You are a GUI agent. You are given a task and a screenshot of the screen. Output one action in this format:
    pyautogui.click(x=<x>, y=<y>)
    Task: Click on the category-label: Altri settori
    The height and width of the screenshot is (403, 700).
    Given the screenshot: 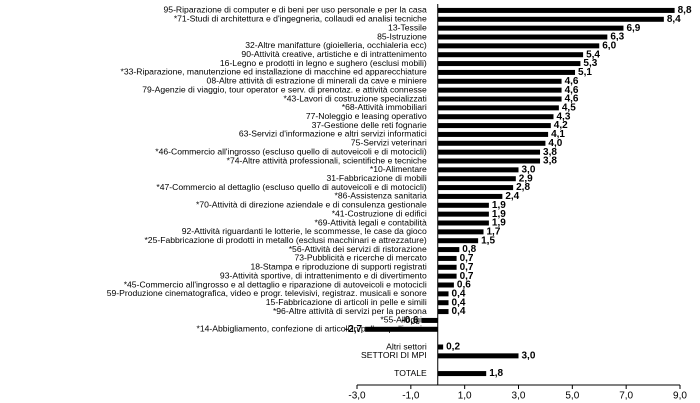 What is the action you would take?
    pyautogui.click(x=406, y=346)
    